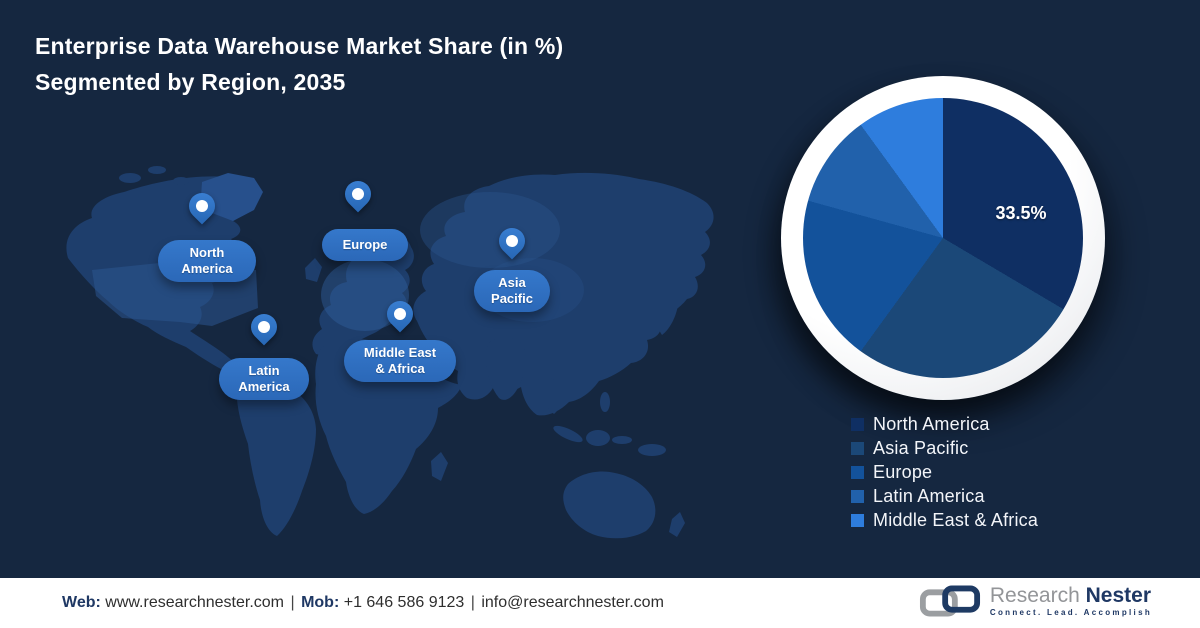 The height and width of the screenshot is (628, 1200). I want to click on madagascar, so click(439, 466).